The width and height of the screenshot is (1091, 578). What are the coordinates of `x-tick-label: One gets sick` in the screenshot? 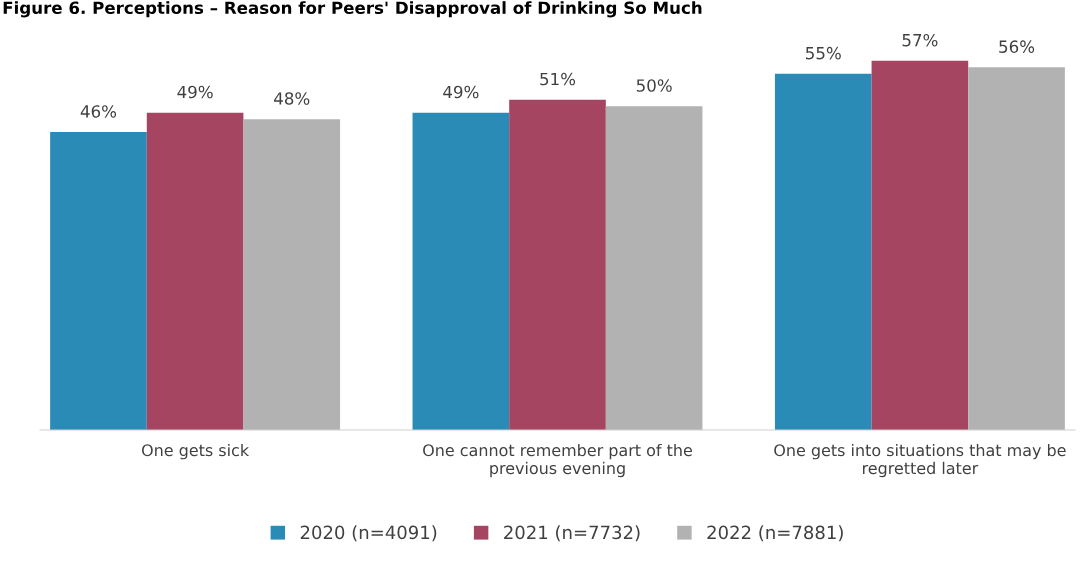 It's located at (195, 451).